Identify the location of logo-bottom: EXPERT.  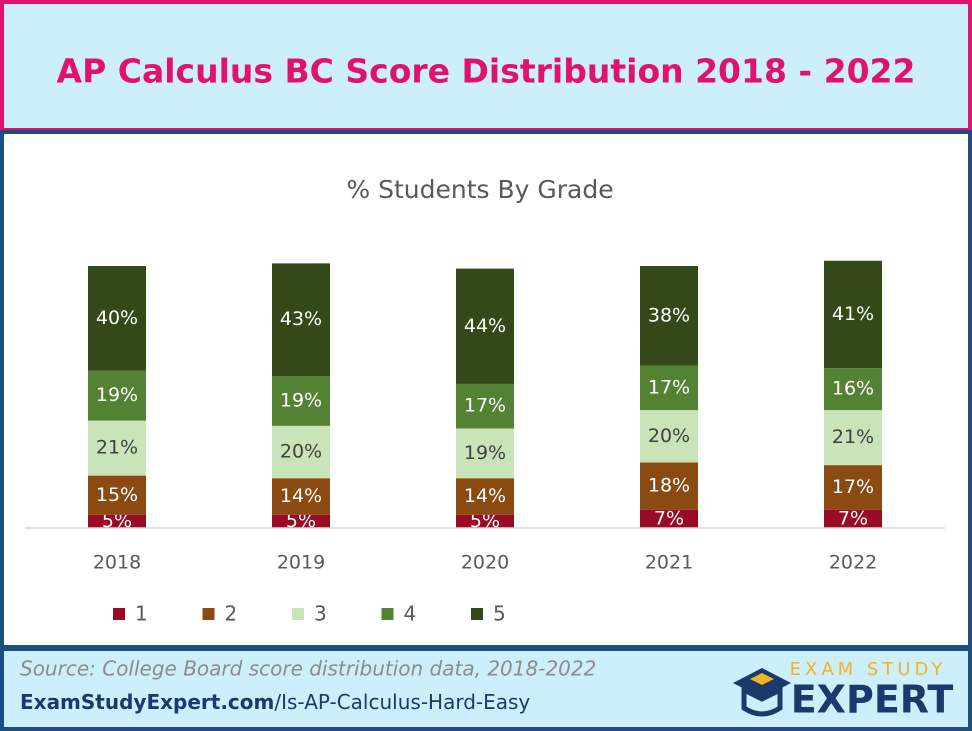
(872, 700).